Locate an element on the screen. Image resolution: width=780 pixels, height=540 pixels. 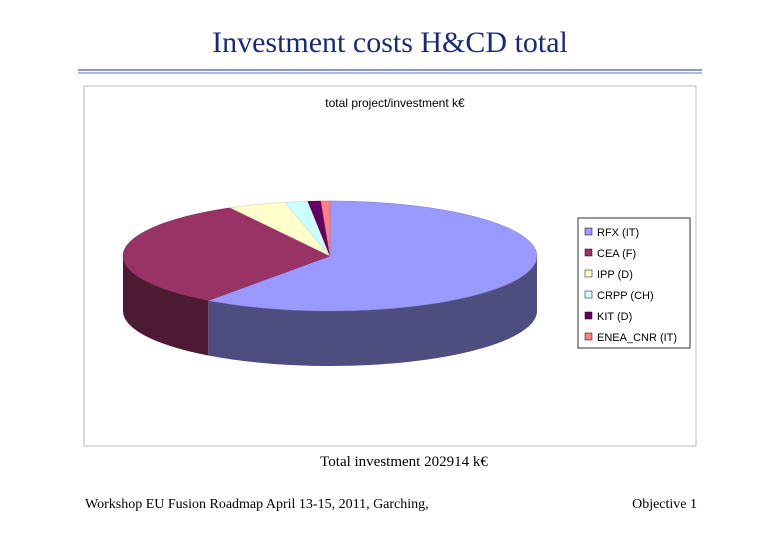
legend-label: RFX (IT) is located at coordinates (618, 233).